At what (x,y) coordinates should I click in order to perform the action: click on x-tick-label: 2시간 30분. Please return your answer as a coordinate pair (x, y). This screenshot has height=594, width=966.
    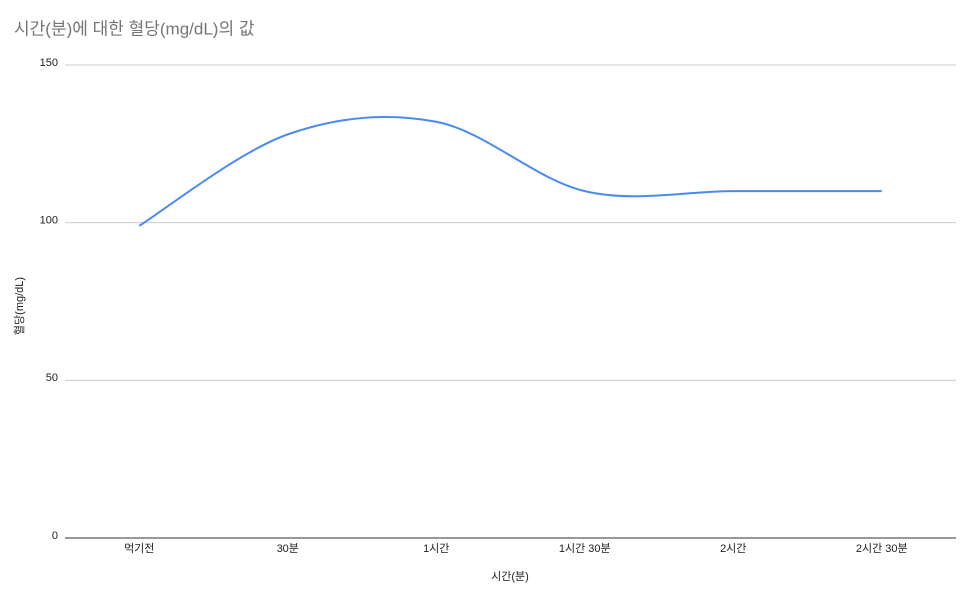
    Looking at the image, I should click on (882, 548).